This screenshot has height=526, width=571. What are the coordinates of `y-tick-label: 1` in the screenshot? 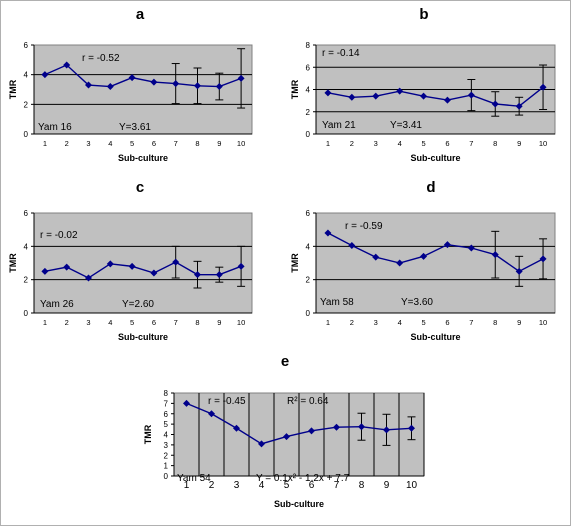 It's located at (166, 466).